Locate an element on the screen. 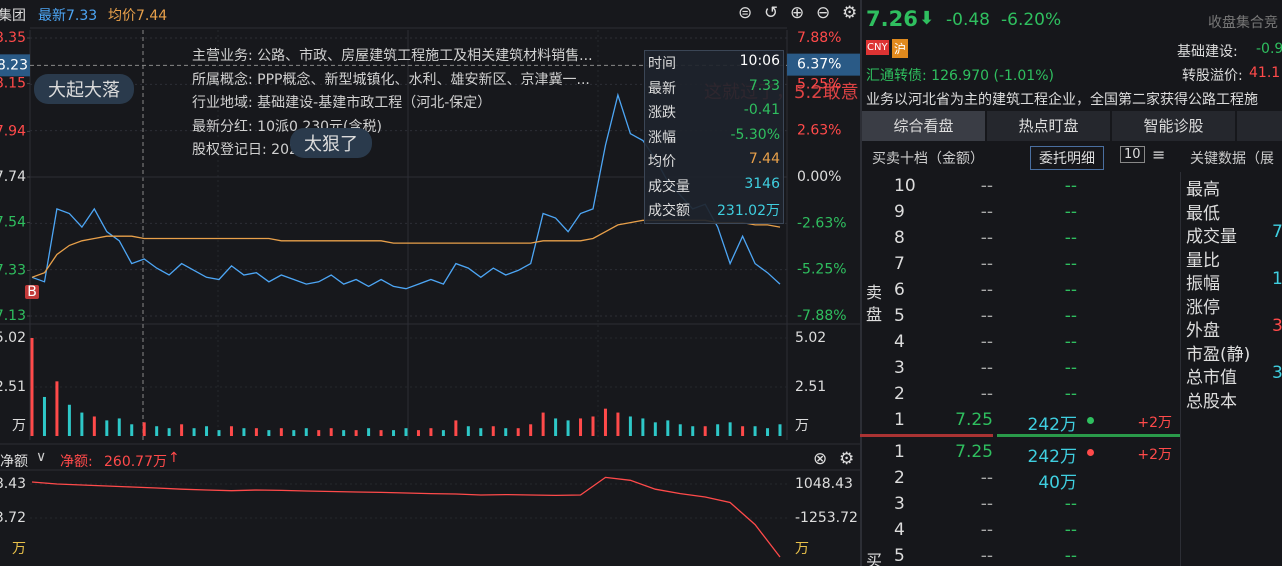 This screenshot has width=1282, height=566. tooltip-value: 231.02万 is located at coordinates (748, 211).